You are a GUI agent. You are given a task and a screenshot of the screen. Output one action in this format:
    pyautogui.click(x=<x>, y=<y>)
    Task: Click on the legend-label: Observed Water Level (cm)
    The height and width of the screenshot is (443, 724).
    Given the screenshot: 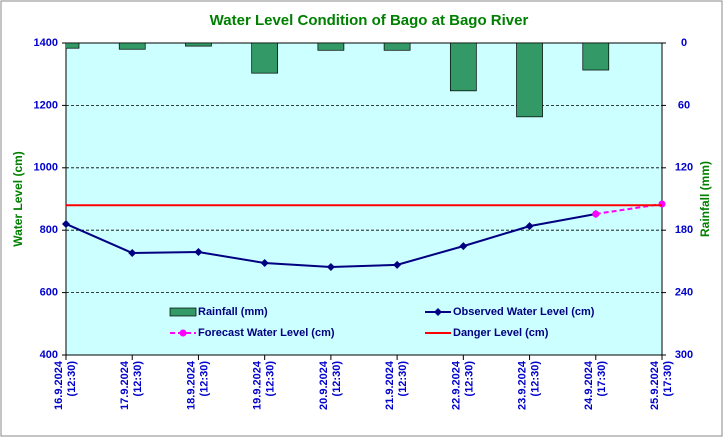 What is the action you would take?
    pyautogui.click(x=524, y=312)
    